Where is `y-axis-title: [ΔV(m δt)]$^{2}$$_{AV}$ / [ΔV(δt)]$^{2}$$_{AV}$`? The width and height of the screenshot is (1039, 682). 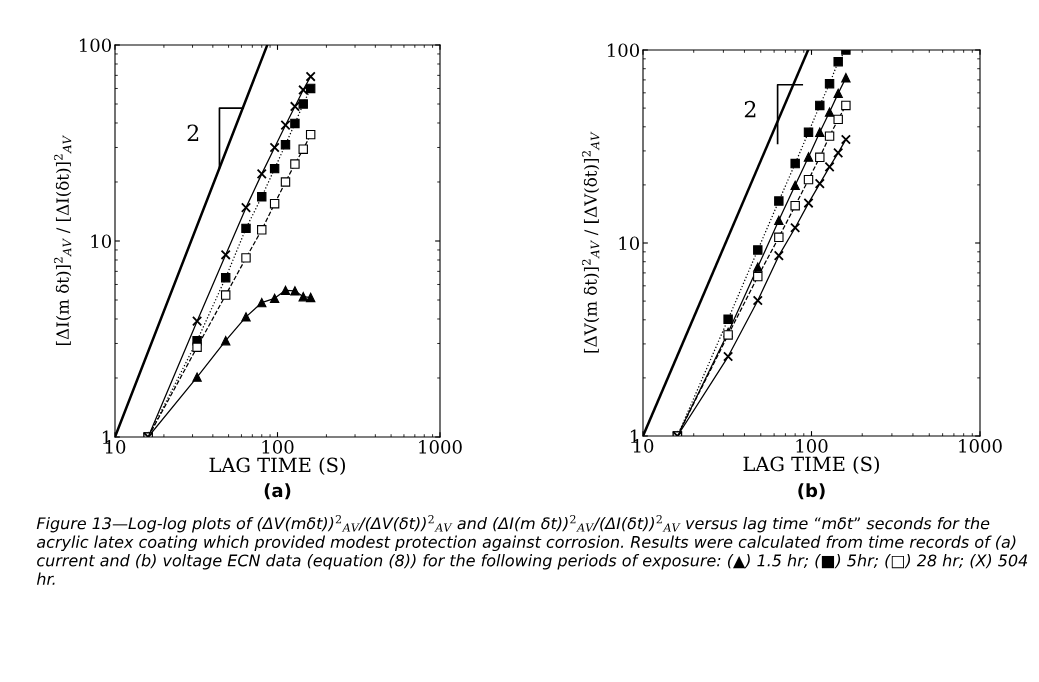 y-axis-title: [ΔV(m δt)]$^{2}$$_{AV}$ / [ΔV(δt)]$^{2}$$_{AV}$ is located at coordinates (590, 242).